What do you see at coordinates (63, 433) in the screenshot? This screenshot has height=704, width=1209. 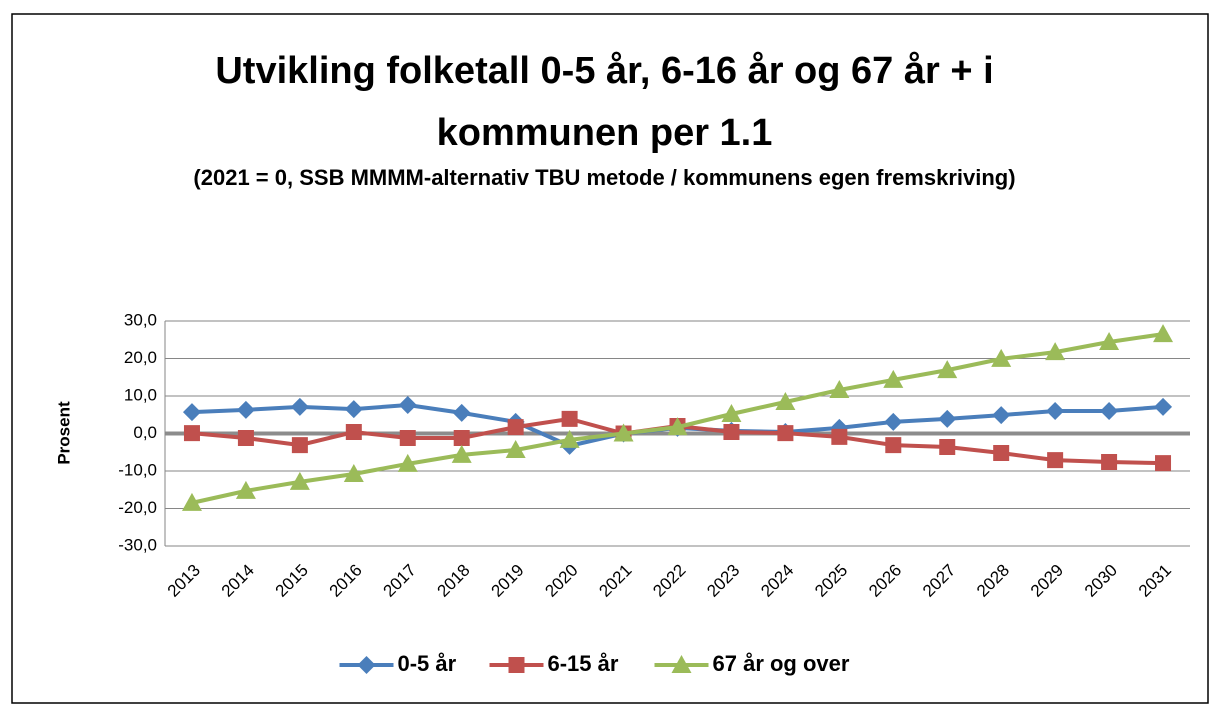 I see `y-axis-label: Prosent` at bounding box center [63, 433].